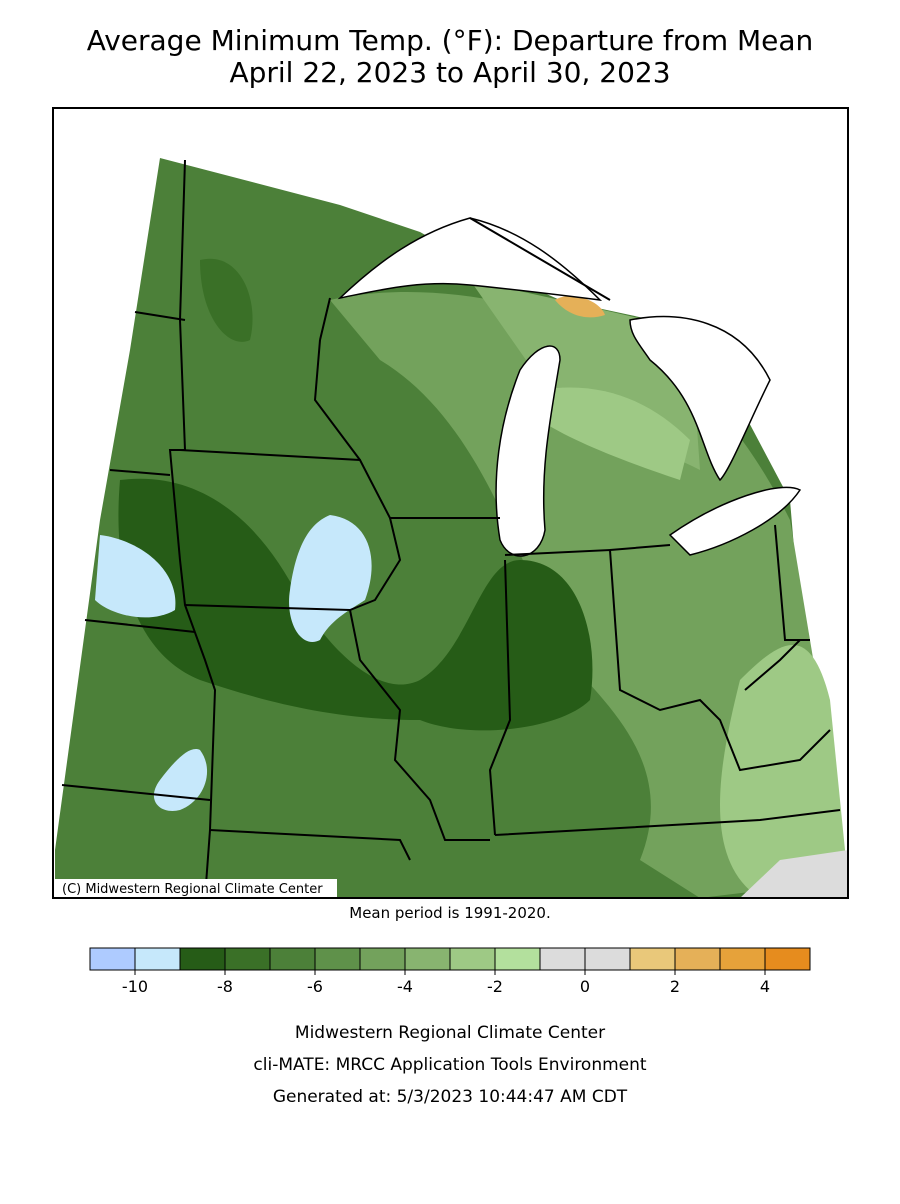 This screenshot has height=1204, width=900. What do you see at coordinates (449, 72) in the screenshot?
I see `subtitle: April 22, 2023 to April 30, 2023` at bounding box center [449, 72].